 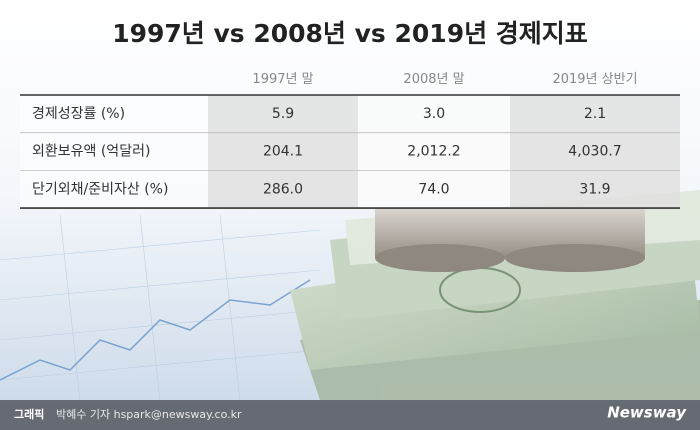 What do you see at coordinates (594, 189) in the screenshot?
I see `cell-value: 31.9` at bounding box center [594, 189].